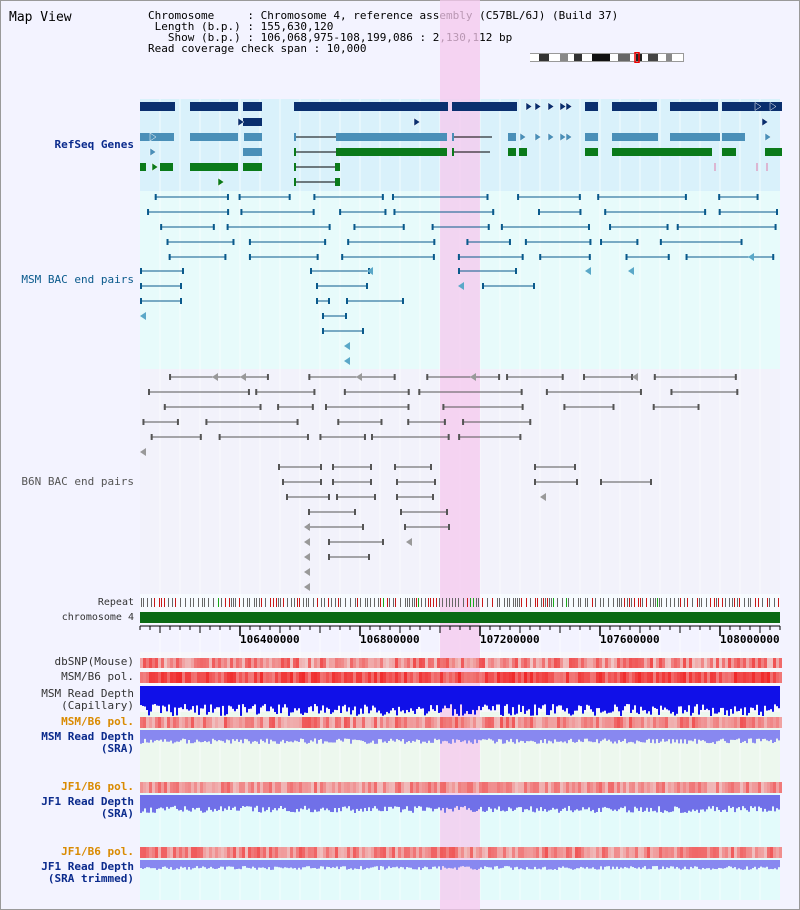  I want to click on axis-tick-label: 107200000, so click(510, 639).